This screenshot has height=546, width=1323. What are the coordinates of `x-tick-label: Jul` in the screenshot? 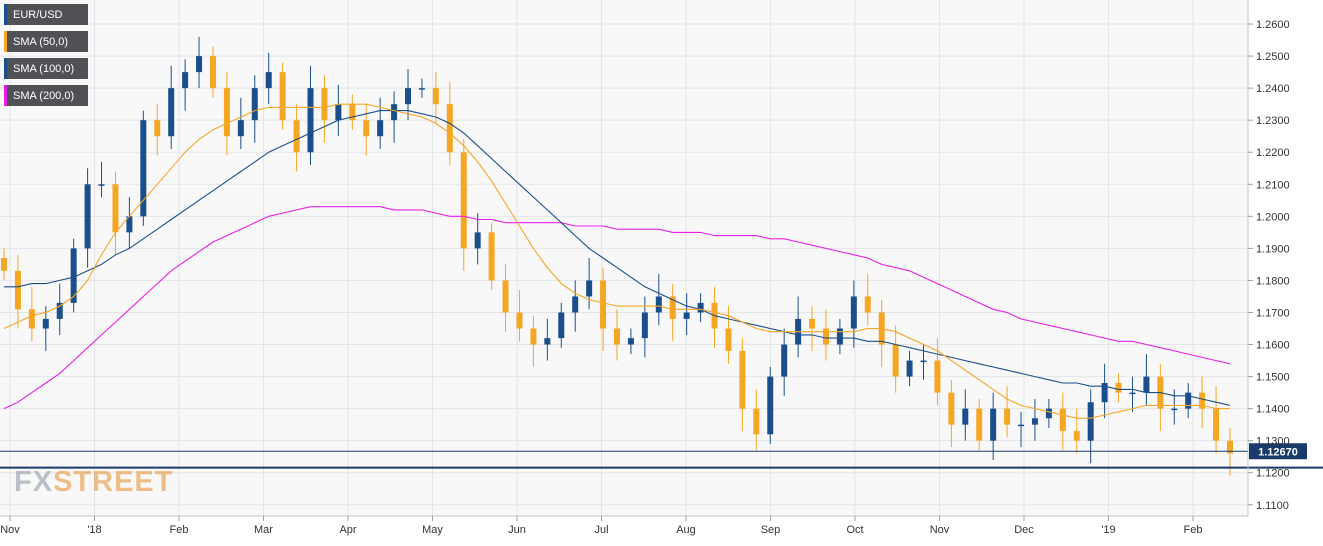 It's located at (601, 530).